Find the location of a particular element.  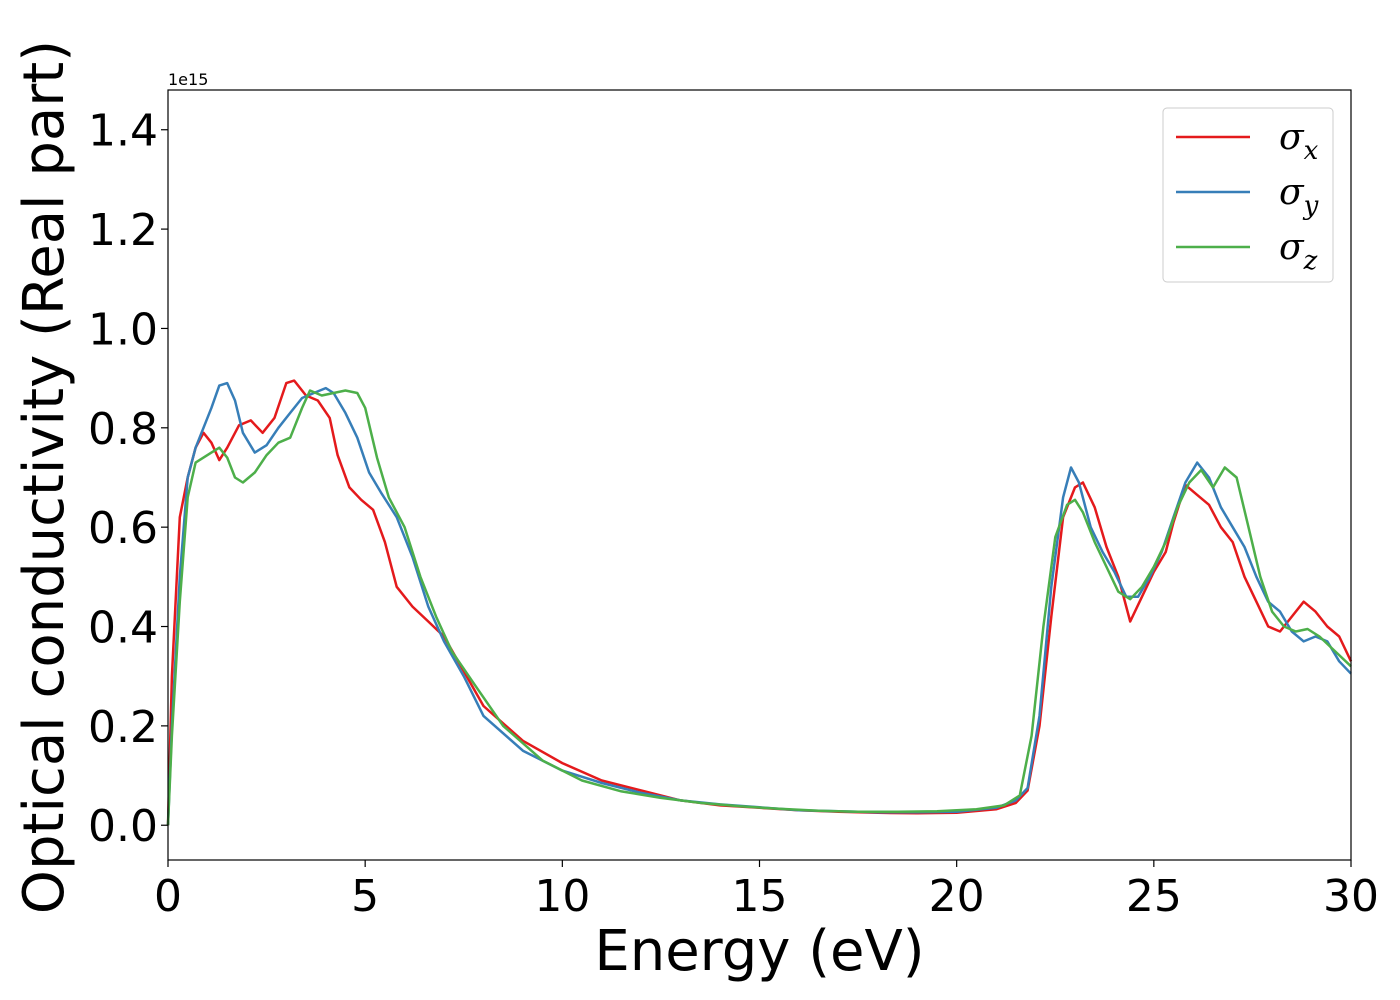

x-tick-label: 0 is located at coordinates (168, 896).